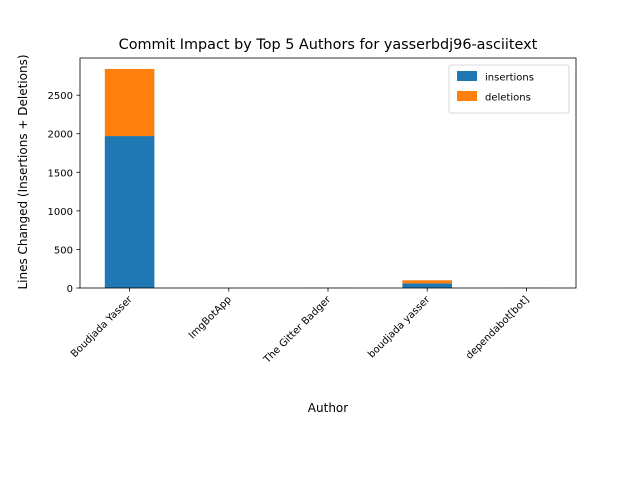 The width and height of the screenshot is (640, 480). What do you see at coordinates (328, 408) in the screenshot?
I see `x-axis-label: Author` at bounding box center [328, 408].